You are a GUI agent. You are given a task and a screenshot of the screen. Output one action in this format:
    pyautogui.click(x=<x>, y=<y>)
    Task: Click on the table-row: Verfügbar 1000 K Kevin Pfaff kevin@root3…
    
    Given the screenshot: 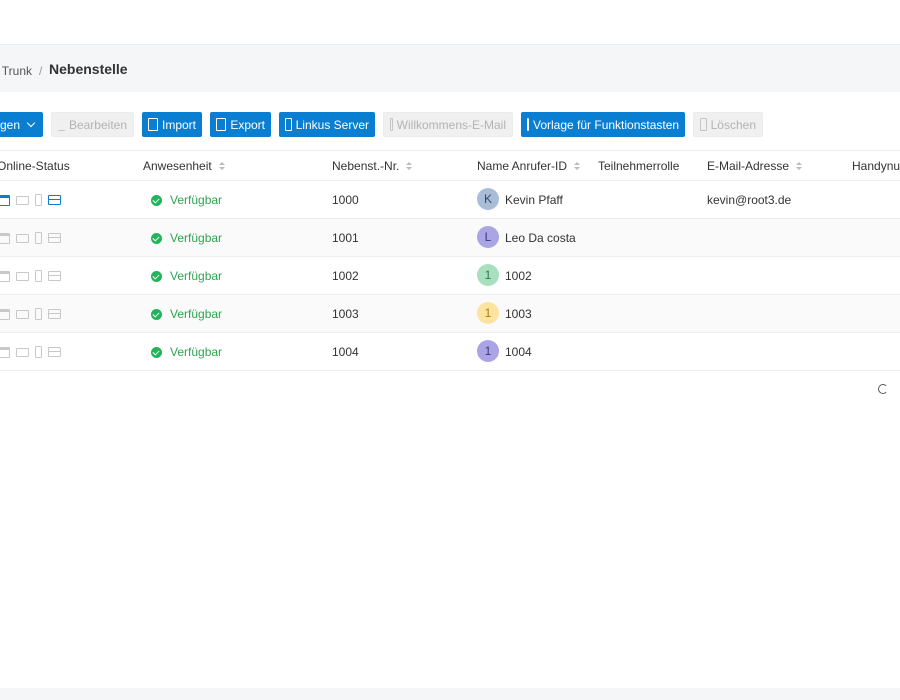 What is the action you would take?
    pyautogui.click(x=450, y=200)
    